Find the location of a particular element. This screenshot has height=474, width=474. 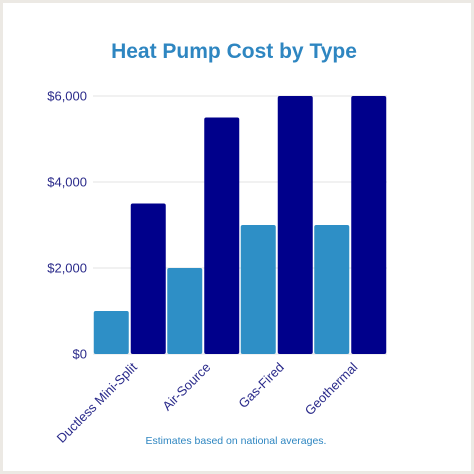

x-tick-label: Gas-Fired is located at coordinates (260, 385).